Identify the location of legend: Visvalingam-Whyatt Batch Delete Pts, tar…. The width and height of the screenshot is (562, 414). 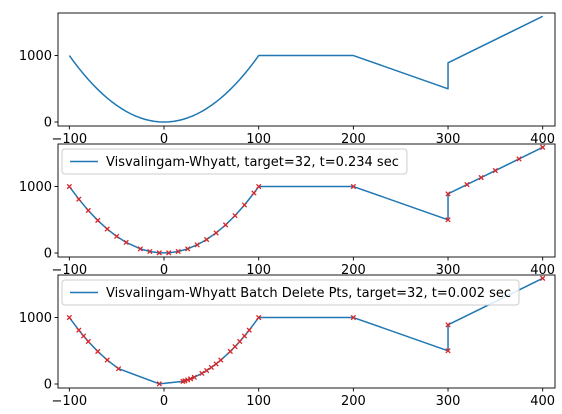
(290, 292).